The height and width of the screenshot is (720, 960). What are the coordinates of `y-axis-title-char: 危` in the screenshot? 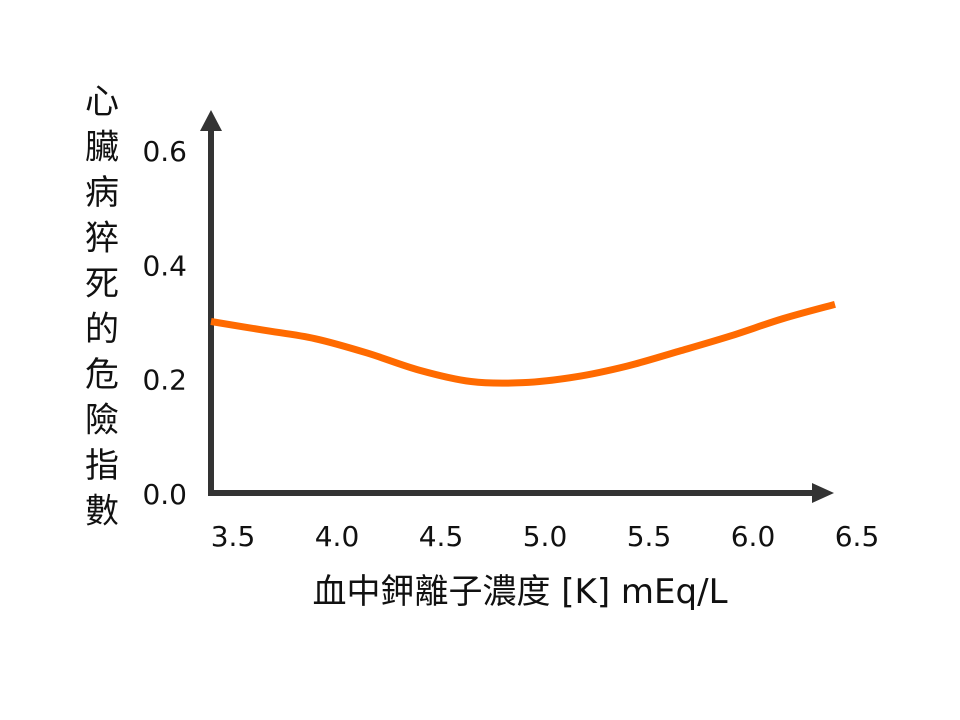 It's located at (102, 375).